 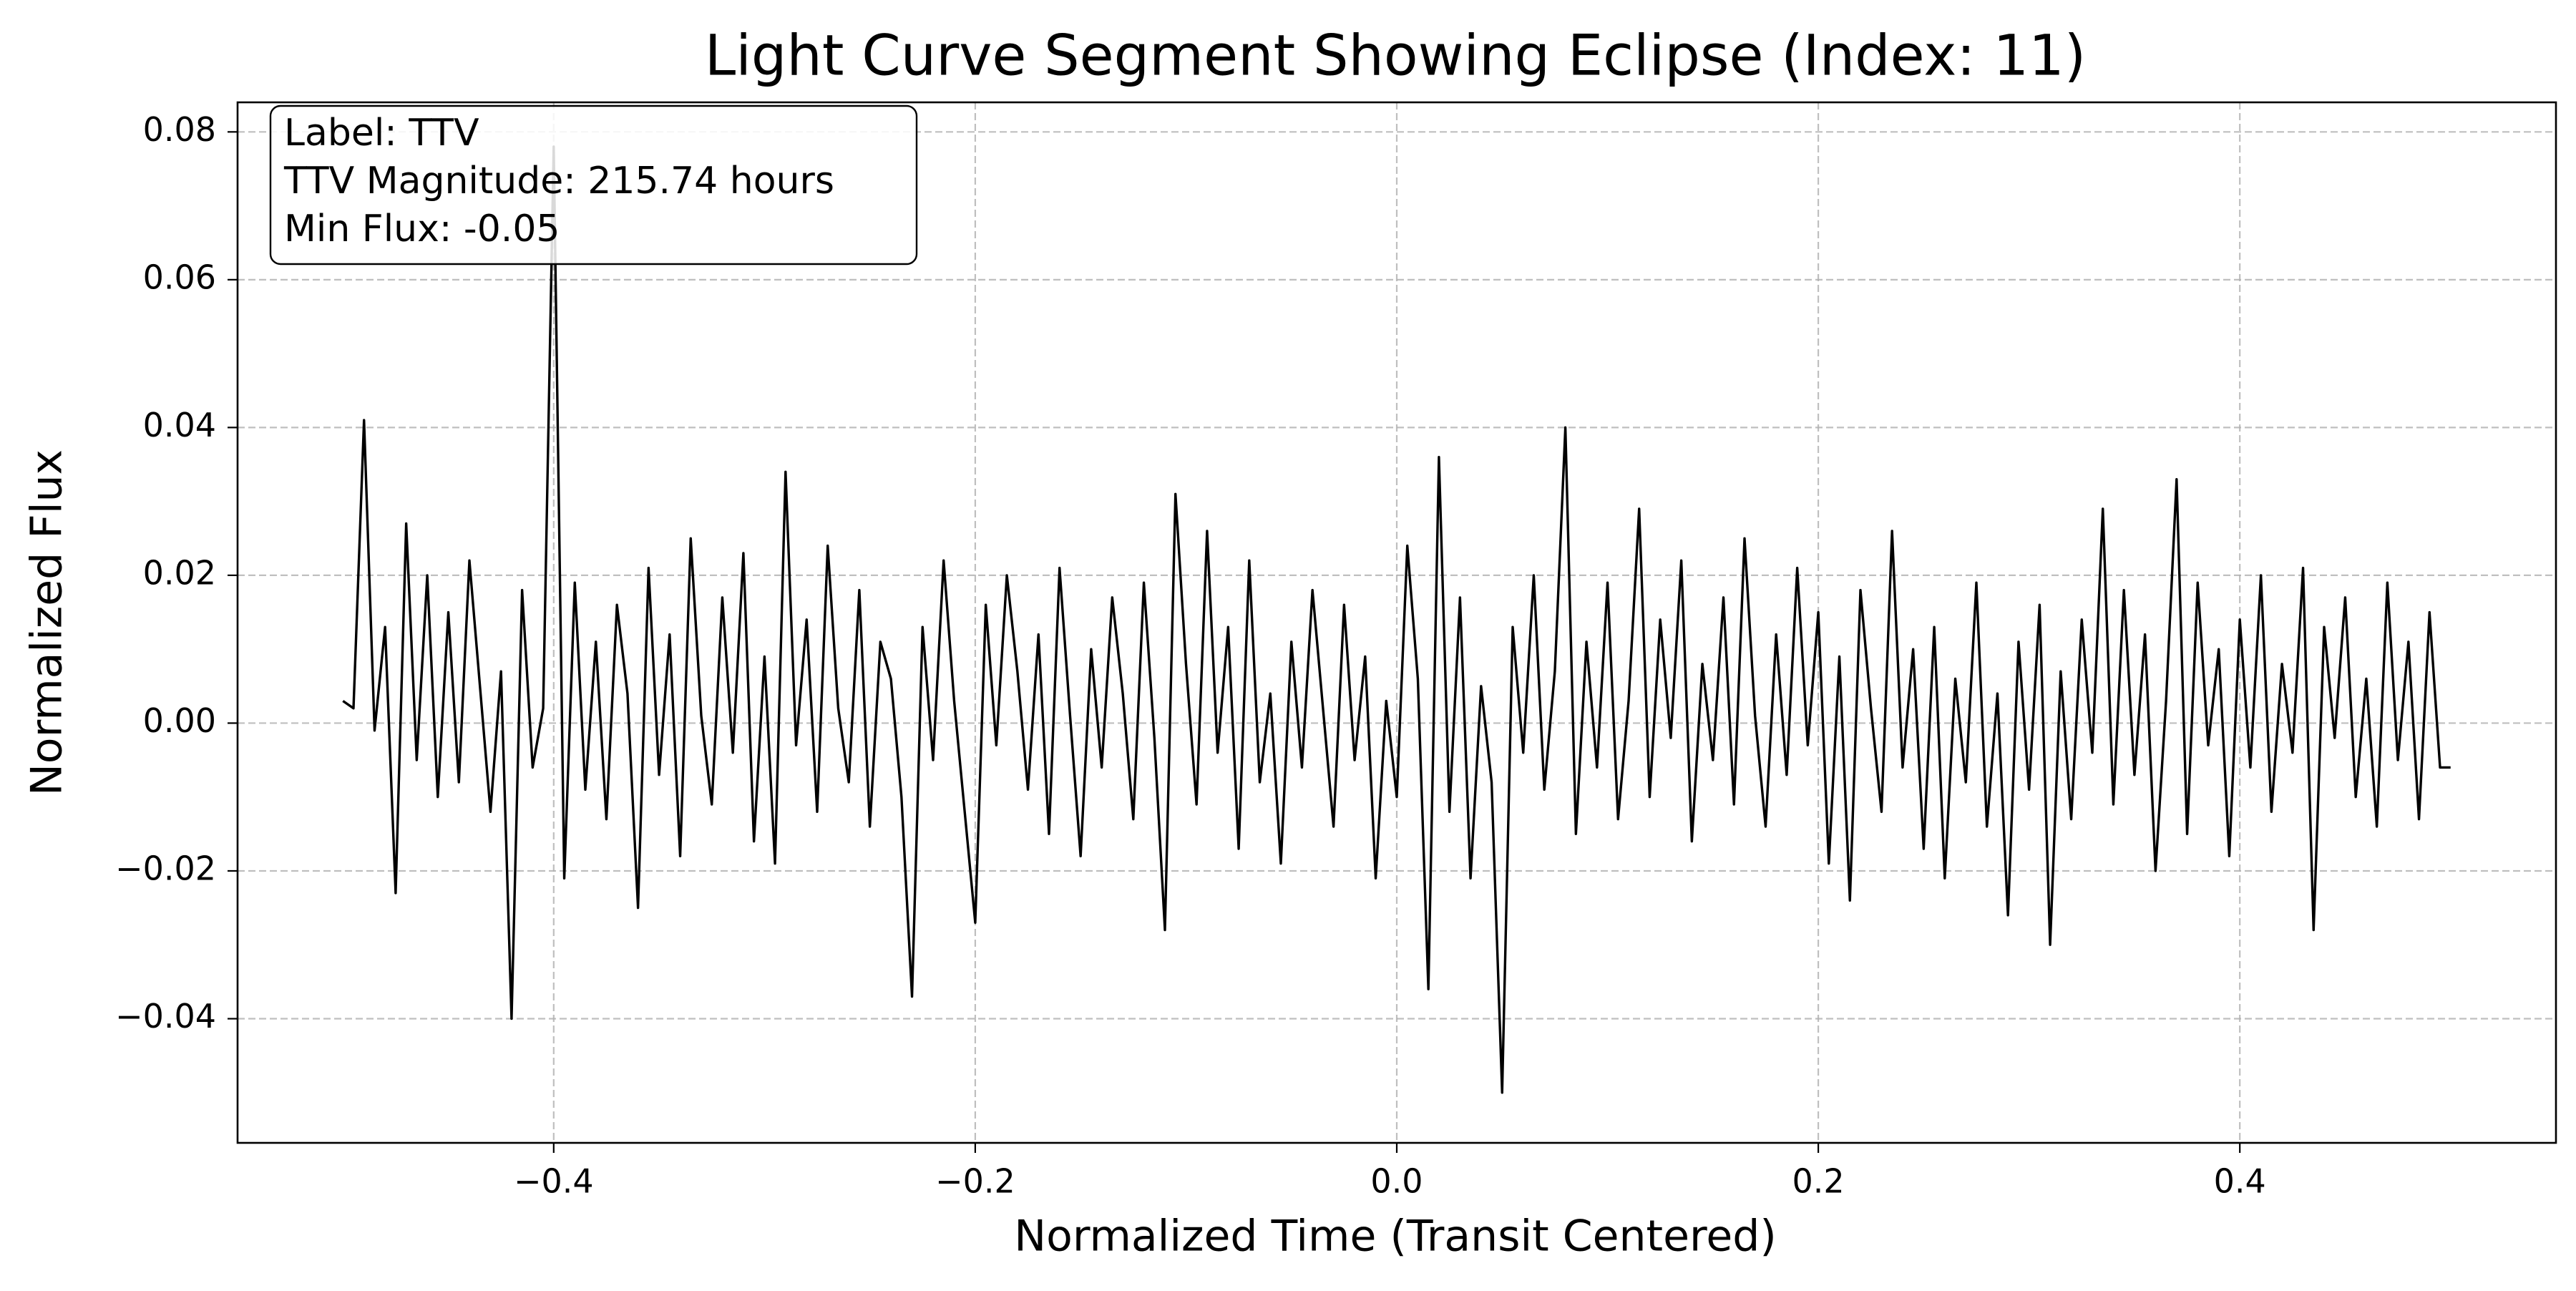 What do you see at coordinates (179, 425) in the screenshot?
I see `y-tick-label: 0.04` at bounding box center [179, 425].